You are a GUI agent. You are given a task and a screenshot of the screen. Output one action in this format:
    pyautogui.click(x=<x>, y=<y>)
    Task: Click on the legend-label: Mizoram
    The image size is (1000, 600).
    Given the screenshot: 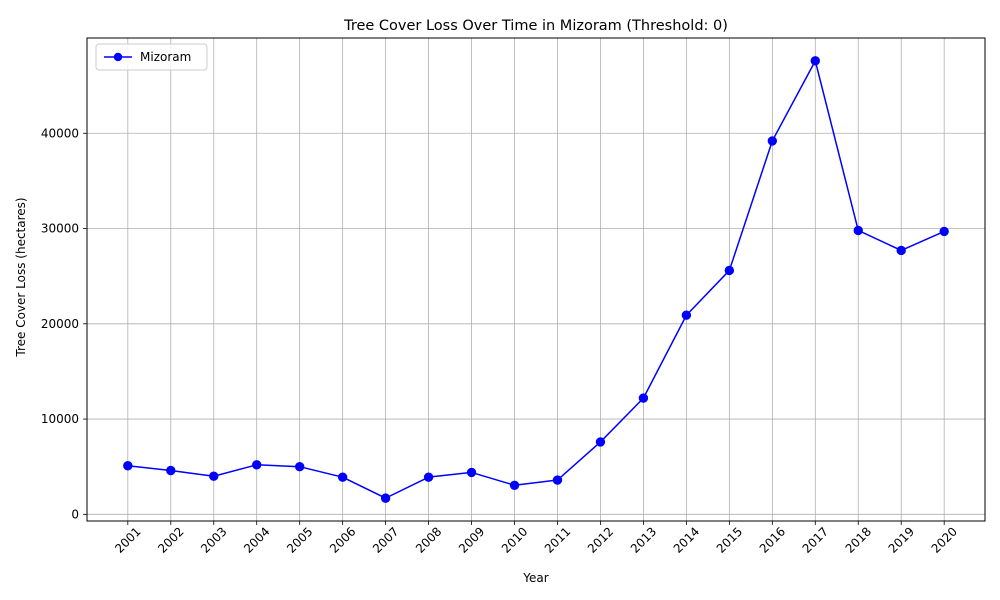 What is the action you would take?
    pyautogui.click(x=165, y=57)
    